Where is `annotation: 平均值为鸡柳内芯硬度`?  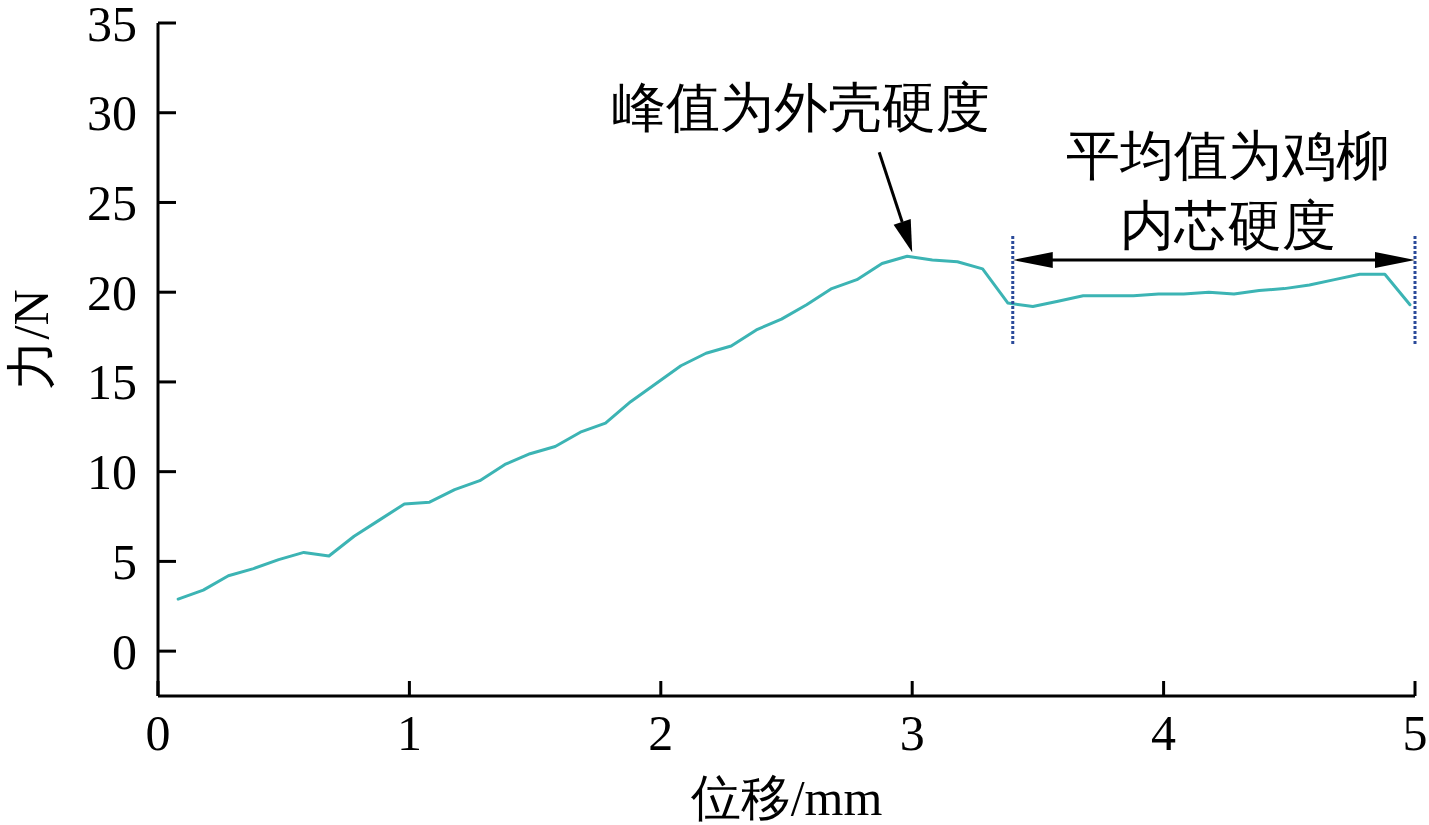 annotation: 平均值为鸡柳内芯硬度 is located at coordinates (1227, 191).